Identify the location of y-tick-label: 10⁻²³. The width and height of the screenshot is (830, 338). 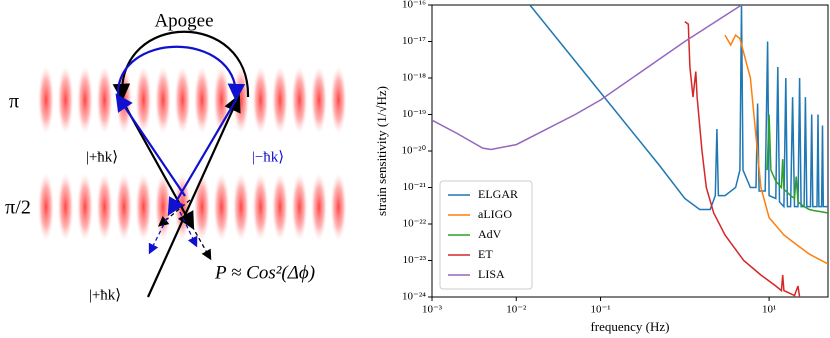
(415, 260).